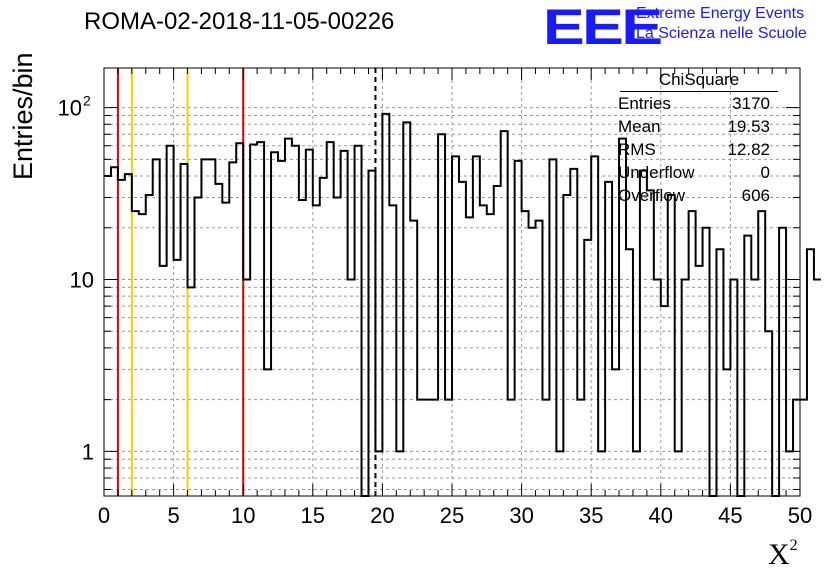 The image size is (836, 572). What do you see at coordinates (173, 515) in the screenshot?
I see `x-tick-label: 5` at bounding box center [173, 515].